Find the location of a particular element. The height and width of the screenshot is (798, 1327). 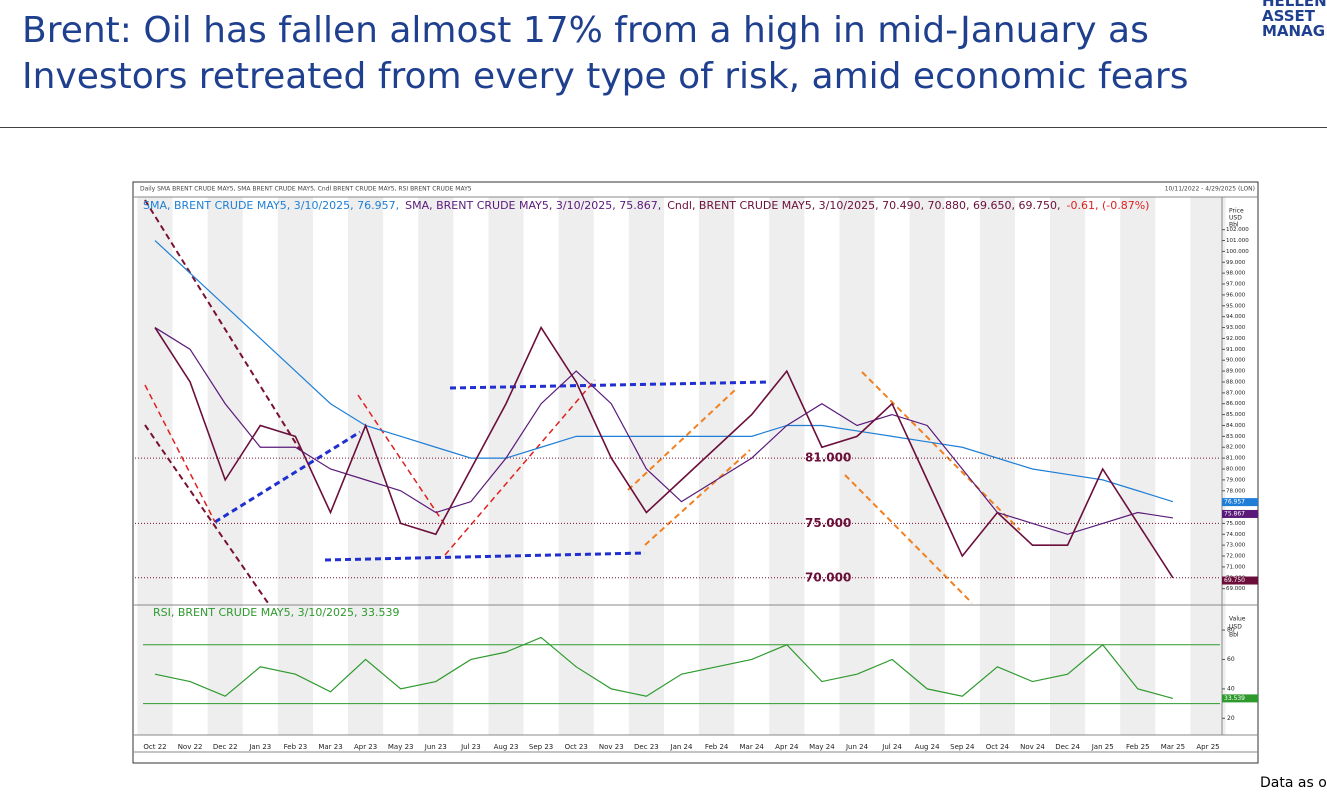

x-tick-label: Mar 23 is located at coordinates (330, 747).